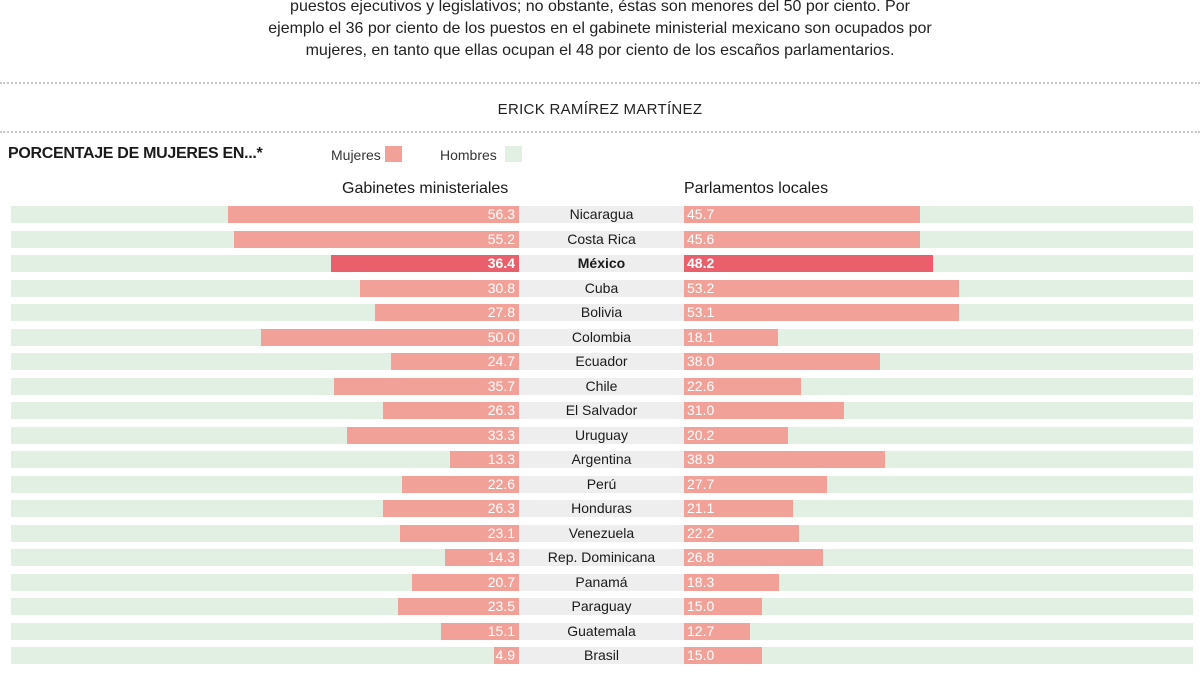 This screenshot has width=1200, height=675. I want to click on country-label: Guatemala, so click(601, 631).